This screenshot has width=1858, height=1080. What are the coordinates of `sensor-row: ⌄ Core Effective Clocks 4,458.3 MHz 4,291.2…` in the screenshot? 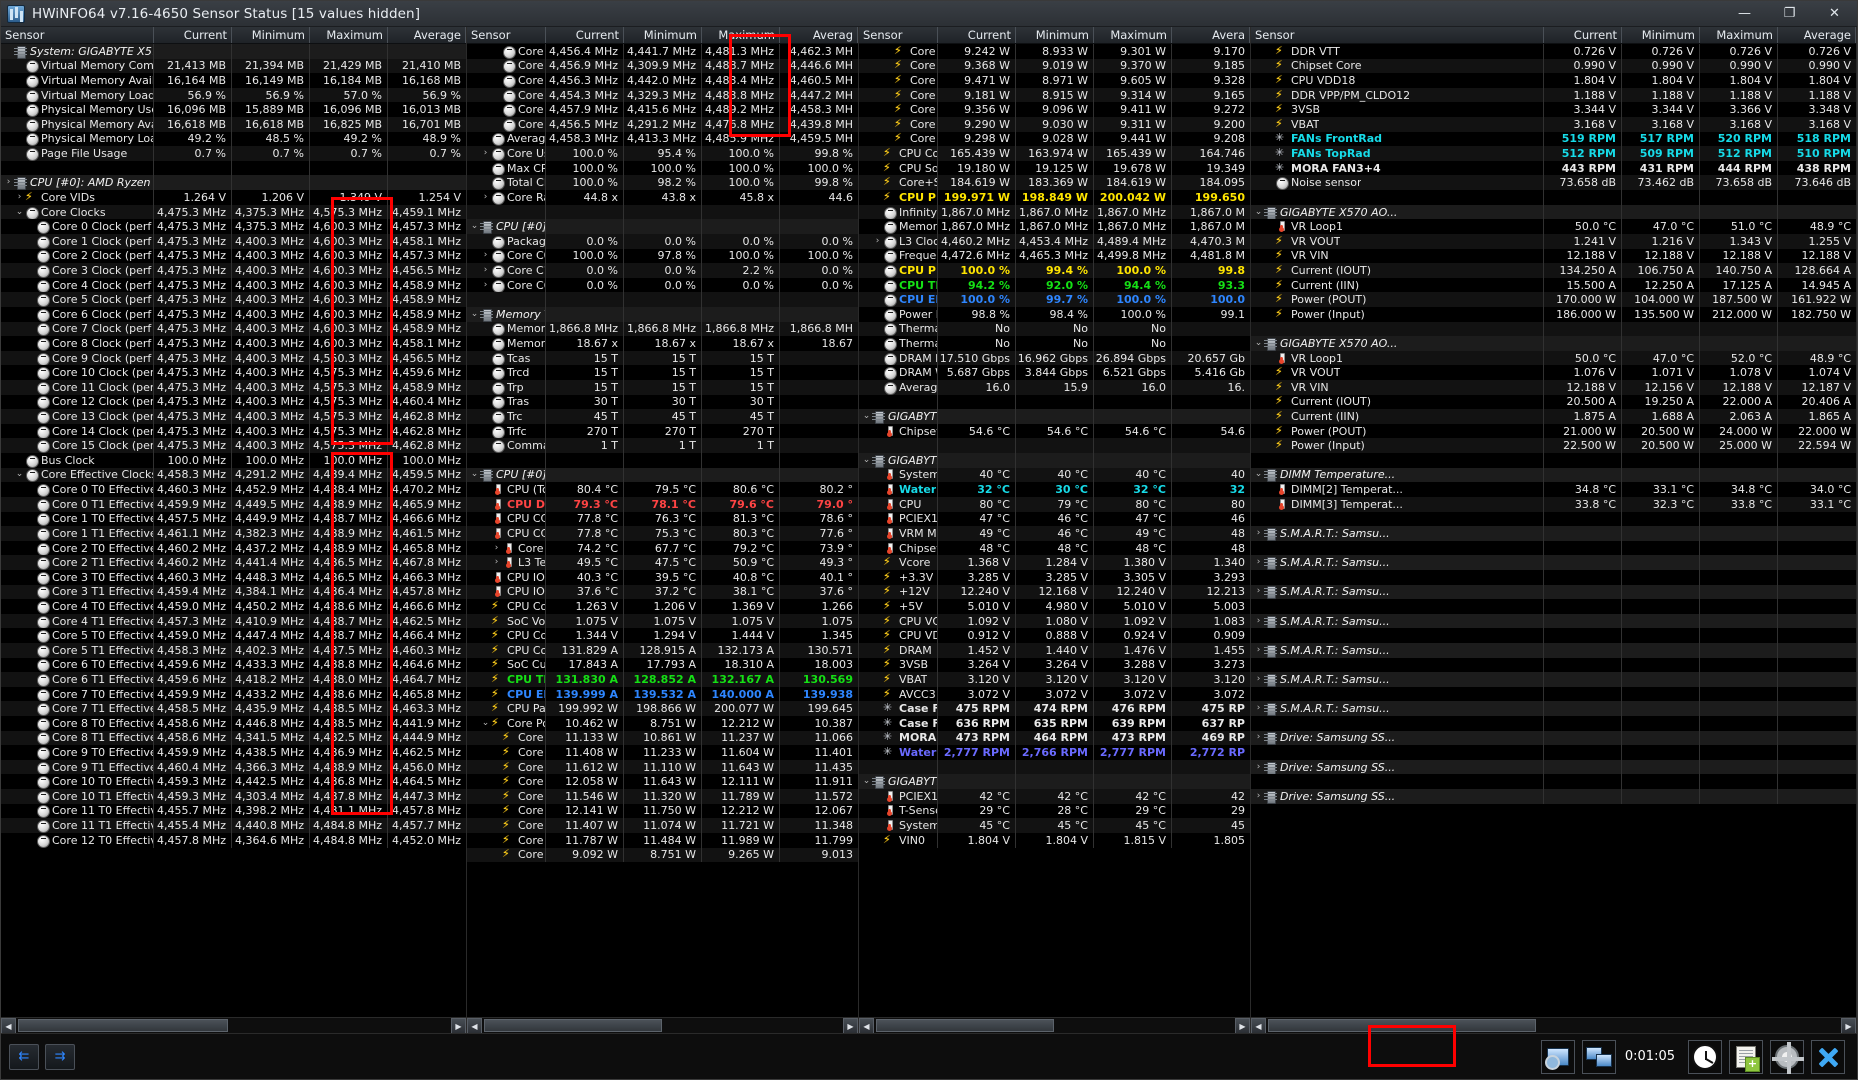 It's located at (233, 475).